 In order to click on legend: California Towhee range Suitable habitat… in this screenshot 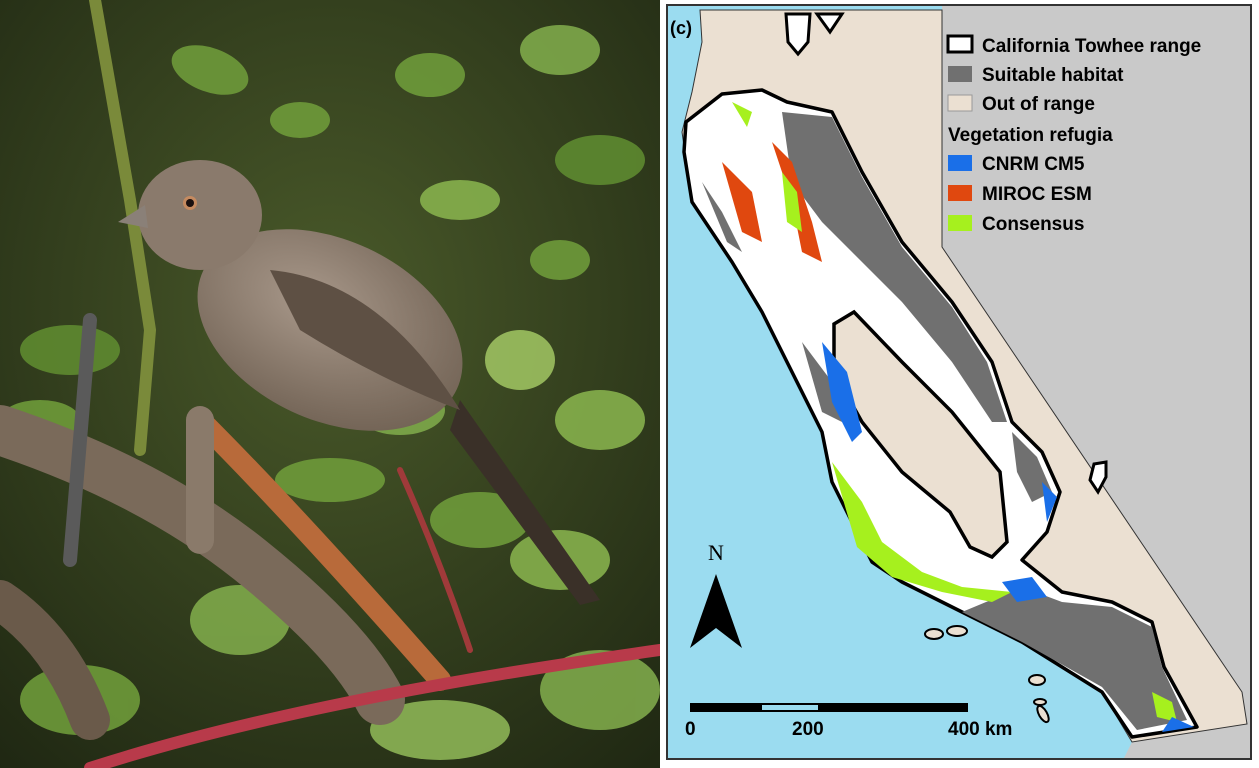, I will do `click(1073, 134)`.